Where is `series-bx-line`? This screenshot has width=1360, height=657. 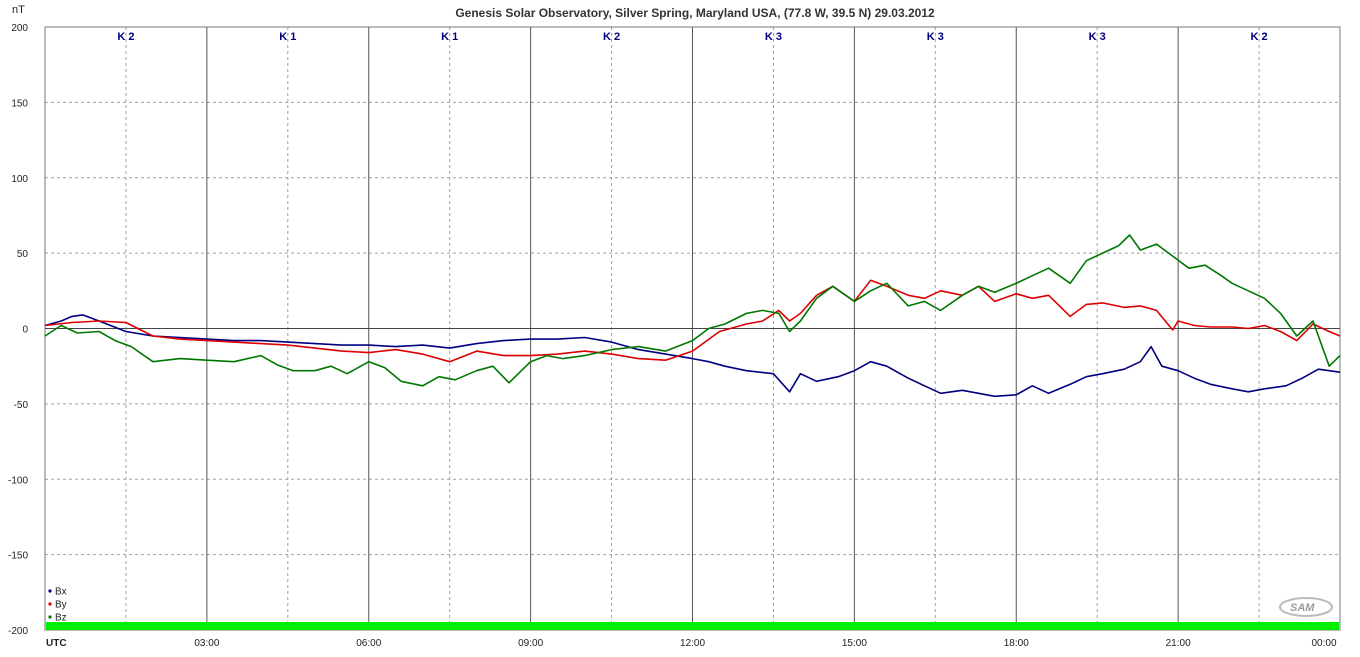 series-bx-line is located at coordinates (692, 356).